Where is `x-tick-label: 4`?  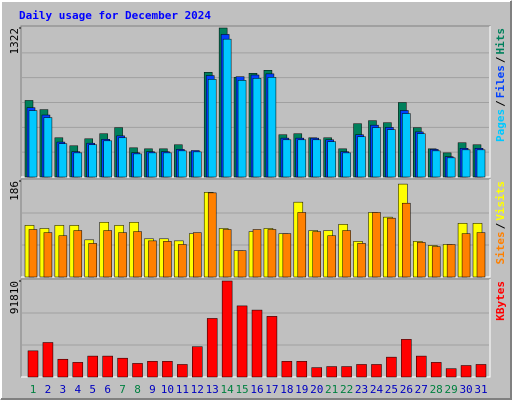 x-tick-label: 4 is located at coordinates (77, 389).